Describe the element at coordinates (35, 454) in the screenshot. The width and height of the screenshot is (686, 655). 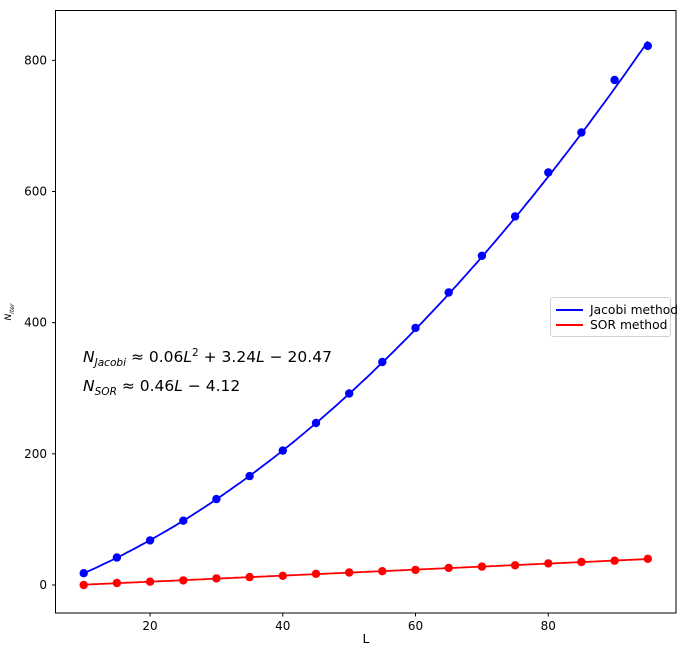
I see `y-tick-label: 200` at that location.